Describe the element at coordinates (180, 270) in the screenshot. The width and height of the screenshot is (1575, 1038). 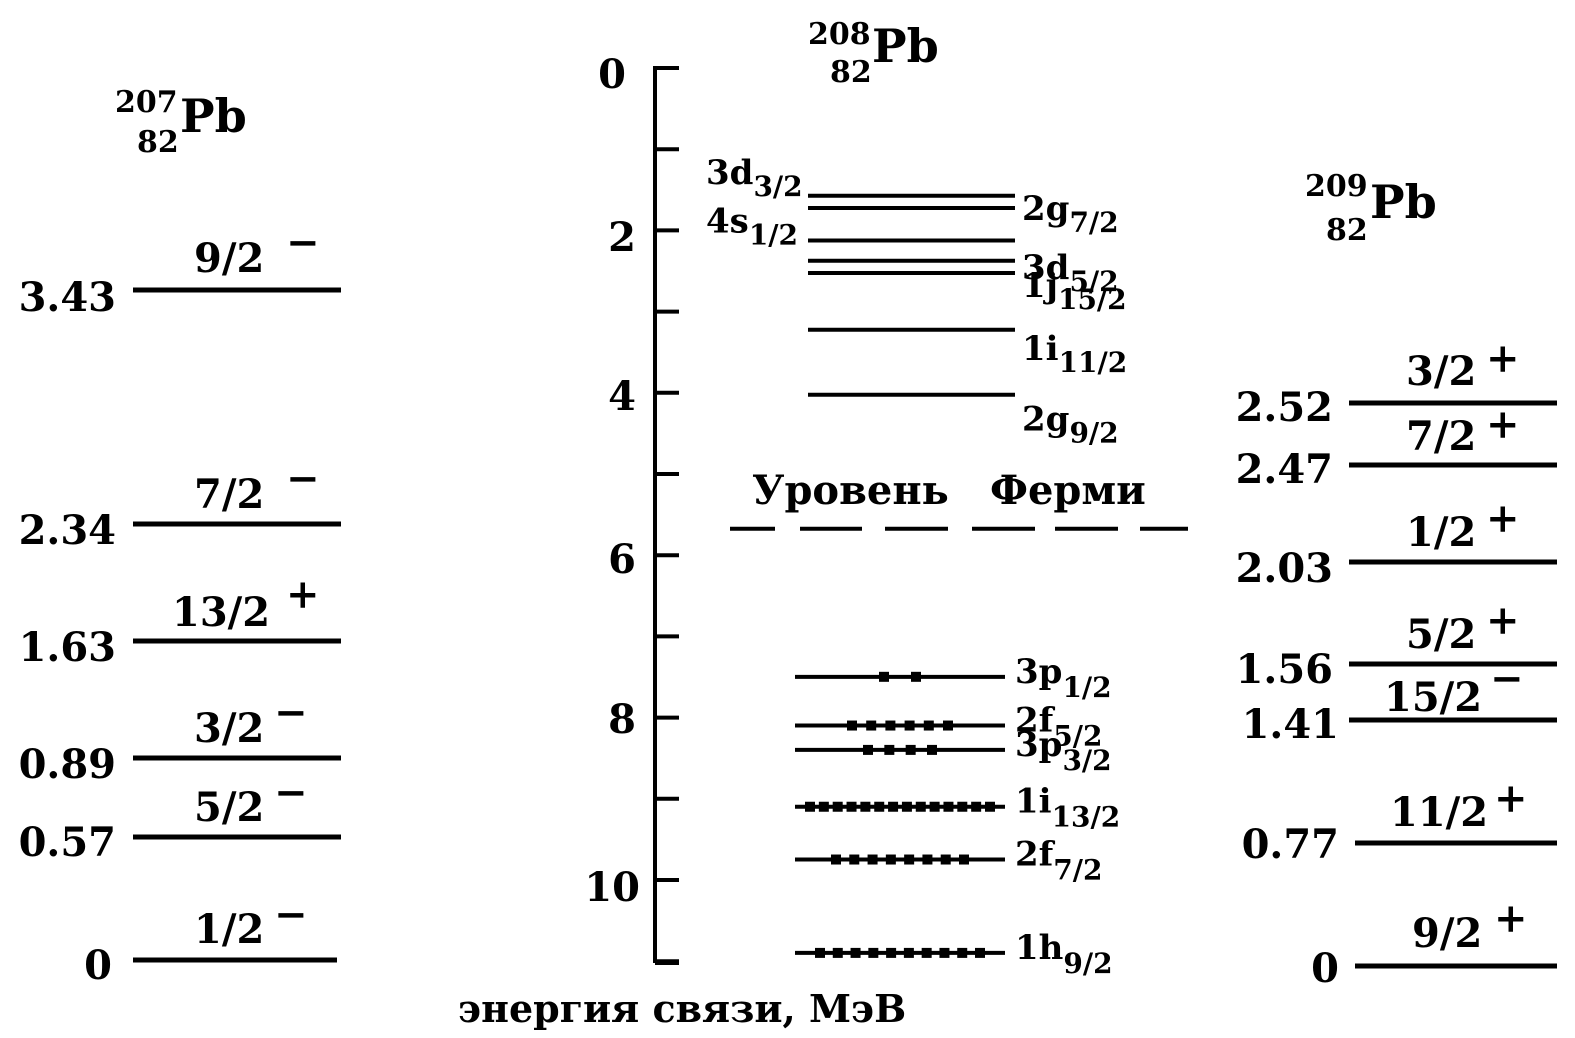
I see `level-207-3-43: 3.43 9/2 −` at that location.